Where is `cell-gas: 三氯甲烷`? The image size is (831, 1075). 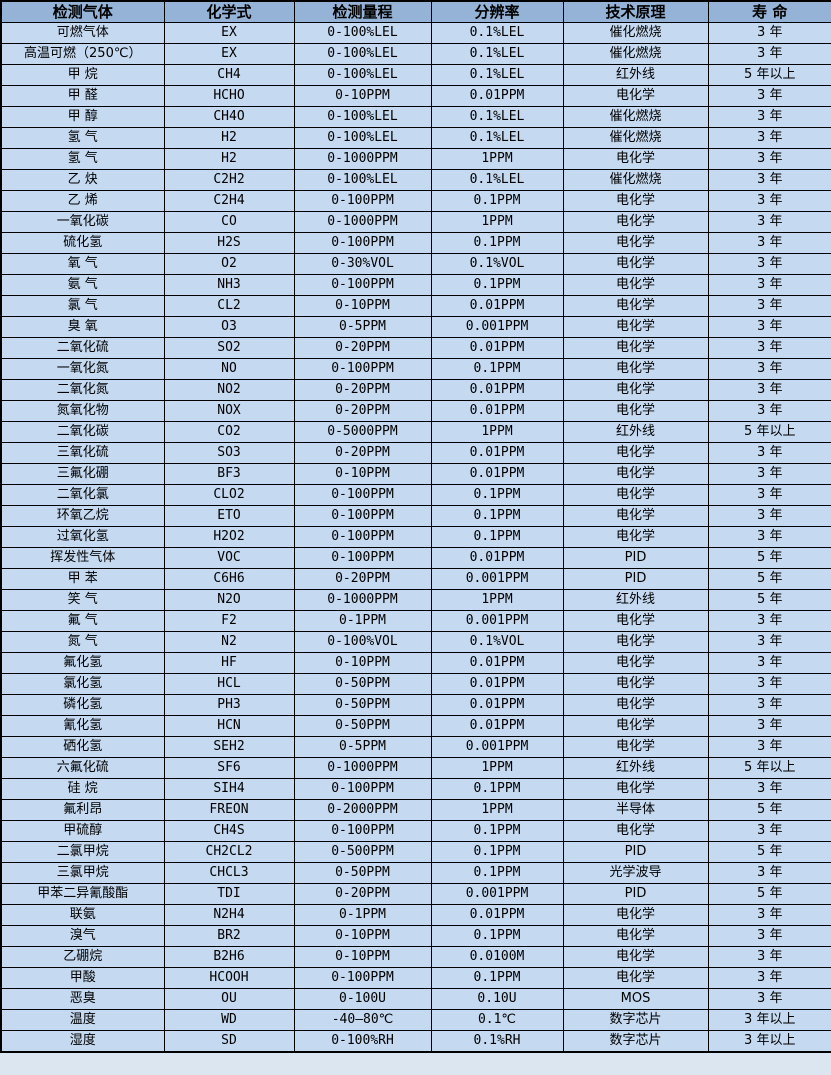 cell-gas: 三氯甲烷 is located at coordinates (82, 873).